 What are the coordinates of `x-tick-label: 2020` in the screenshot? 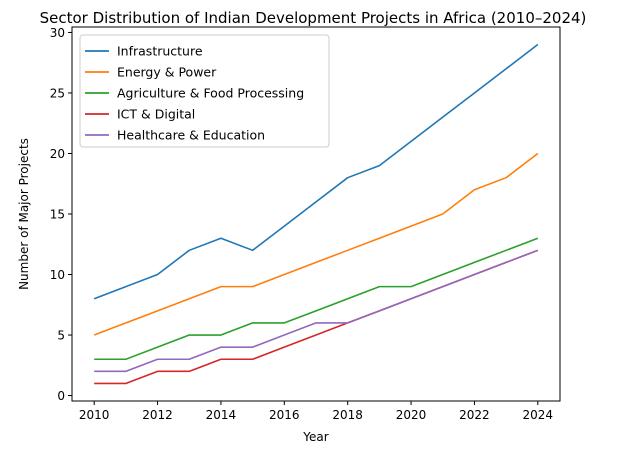 It's located at (411, 415).